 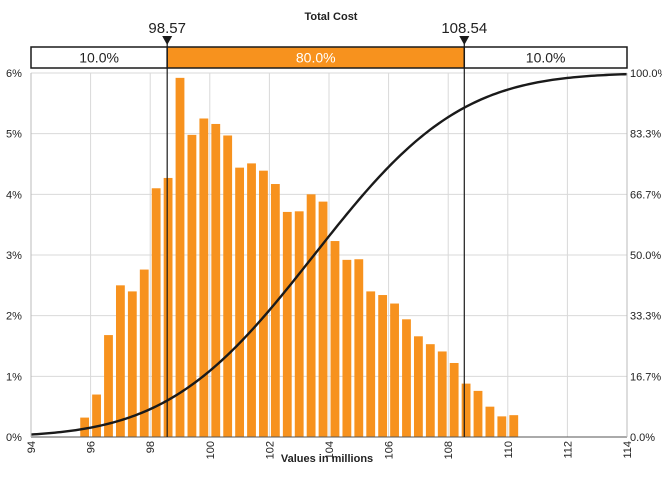 I want to click on y-tick-label-left: 0%, so click(x=14, y=438).